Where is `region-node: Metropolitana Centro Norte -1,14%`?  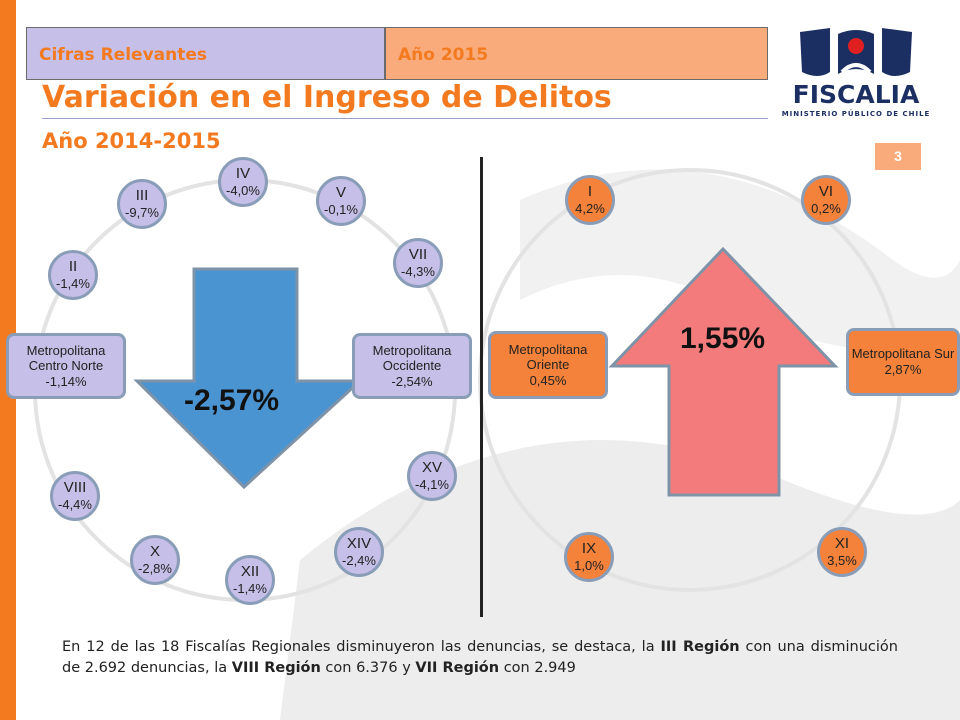
region-node: Metropolitana Centro Norte -1,14% is located at coordinates (66, 366).